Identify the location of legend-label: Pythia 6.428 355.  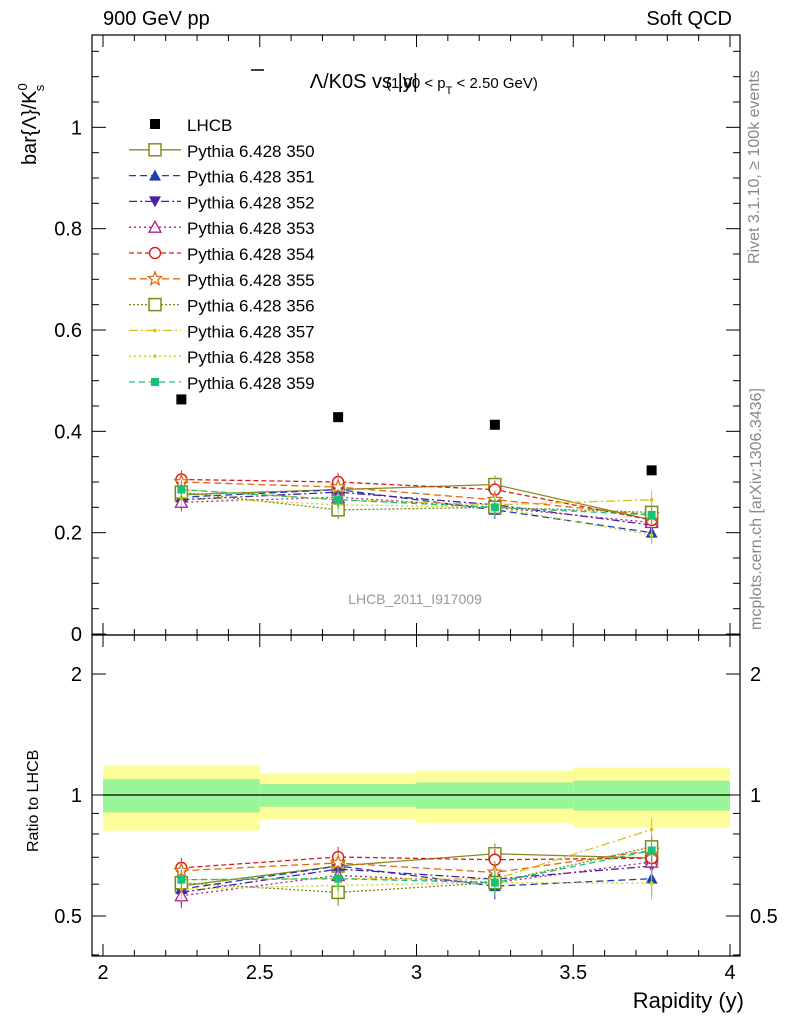
(251, 280).